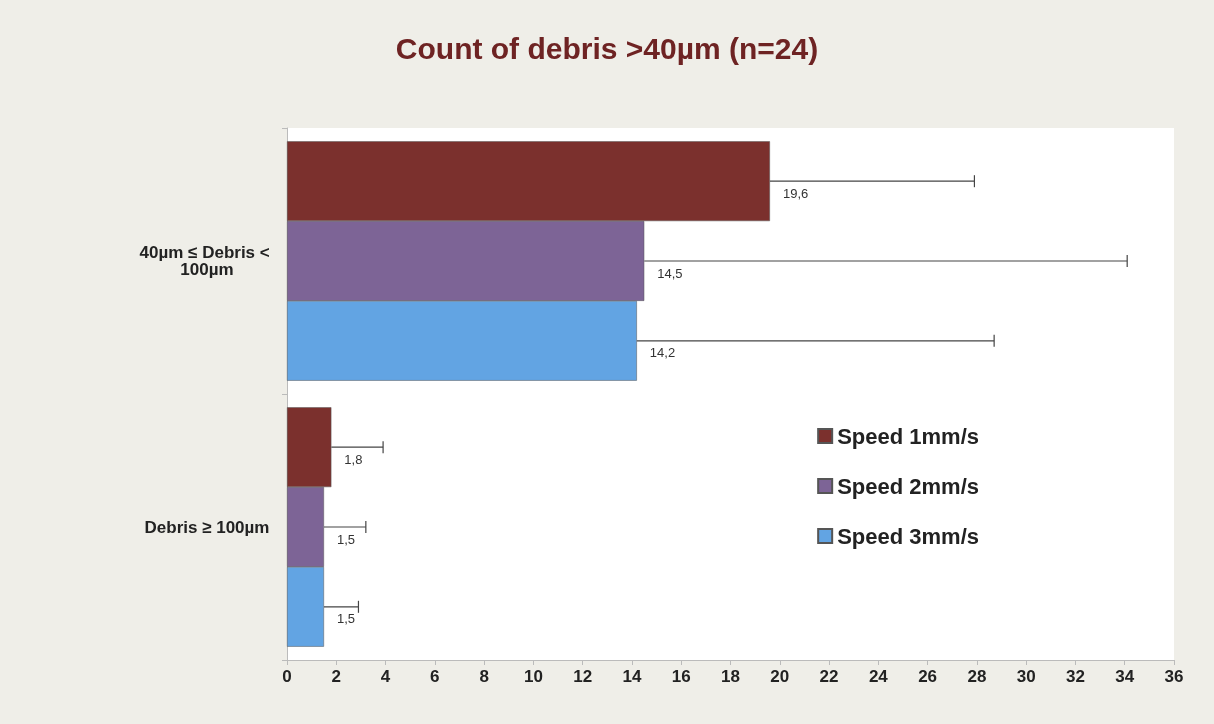  What do you see at coordinates (207, 261) in the screenshot?
I see `y-tick-label: 40µm ≤ Debris < 100µm` at bounding box center [207, 261].